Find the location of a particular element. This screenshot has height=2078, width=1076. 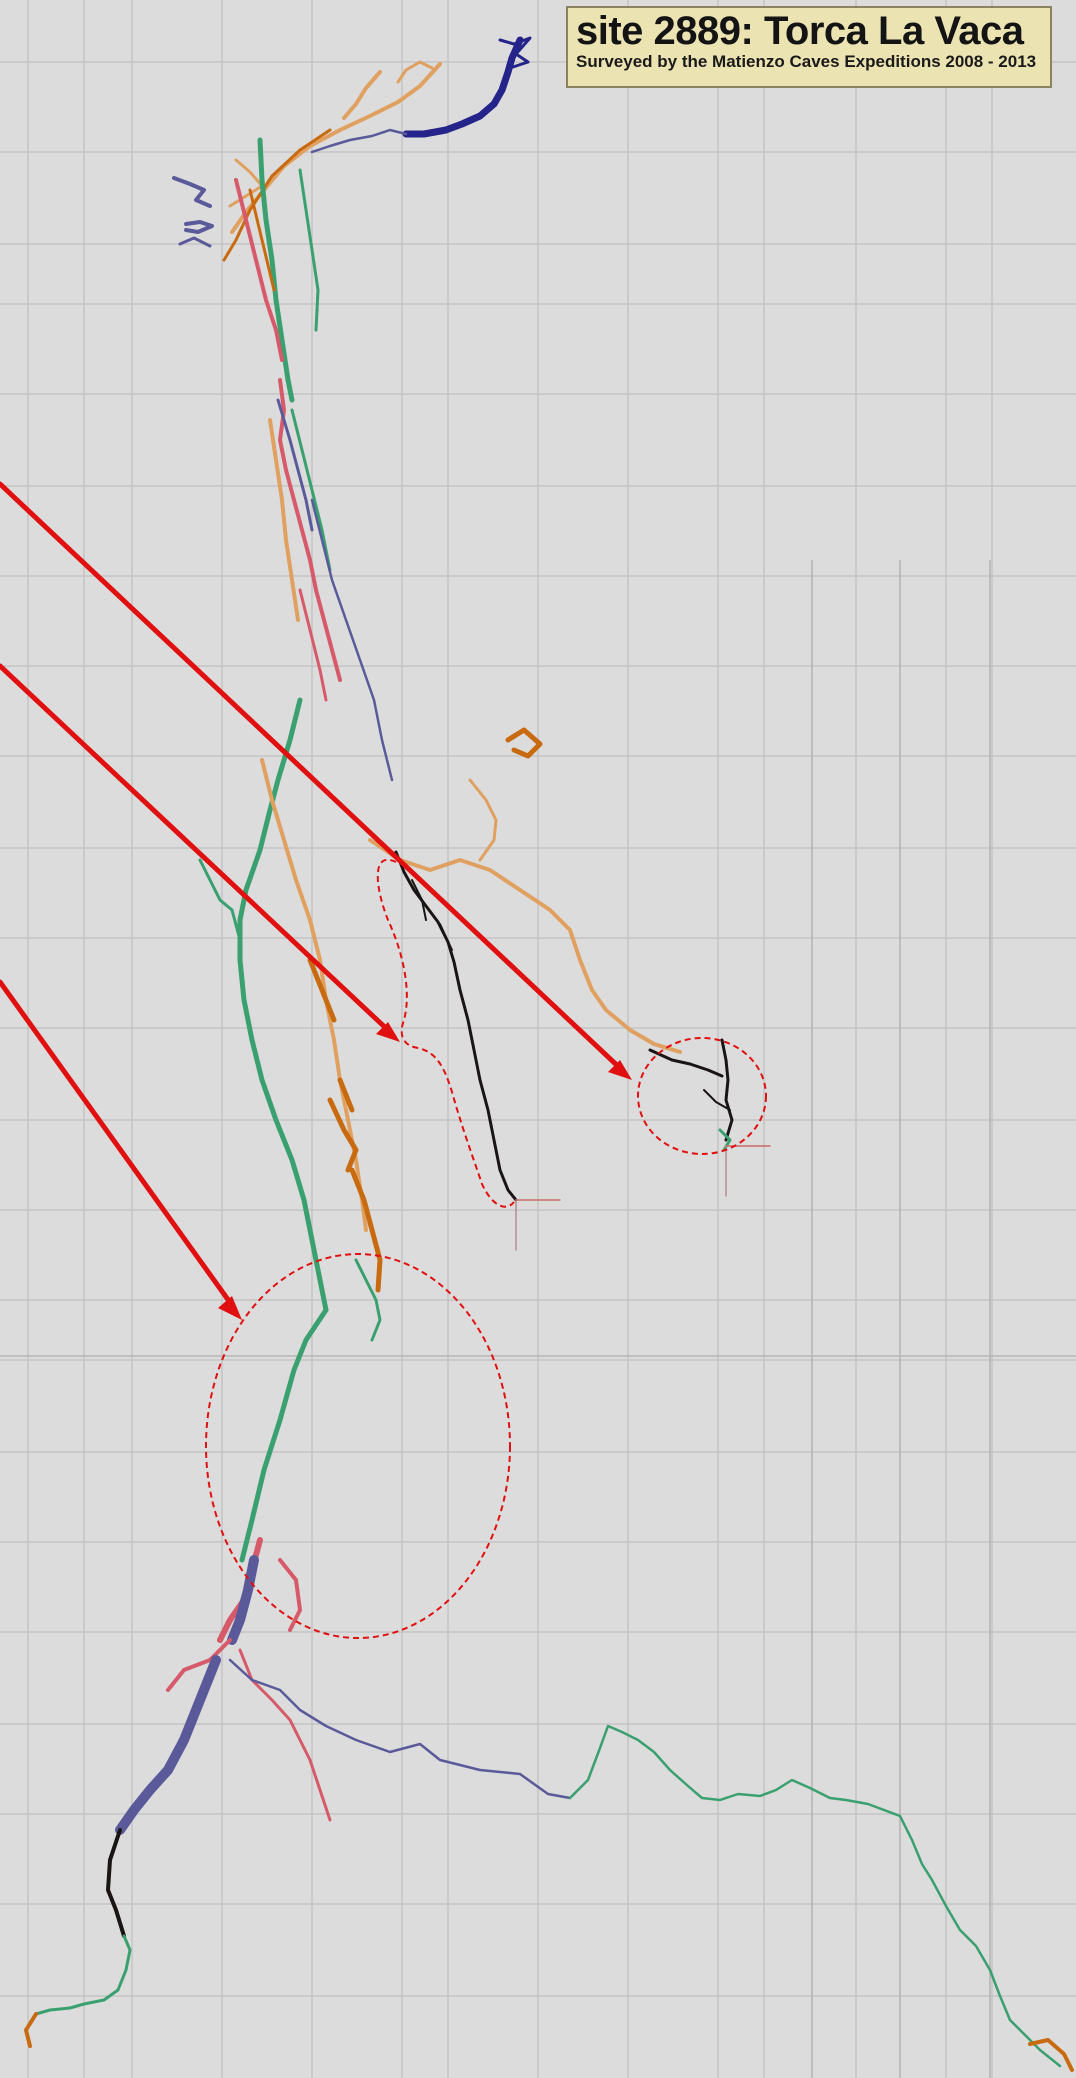

ellipse-southern is located at coordinates (358, 1446).